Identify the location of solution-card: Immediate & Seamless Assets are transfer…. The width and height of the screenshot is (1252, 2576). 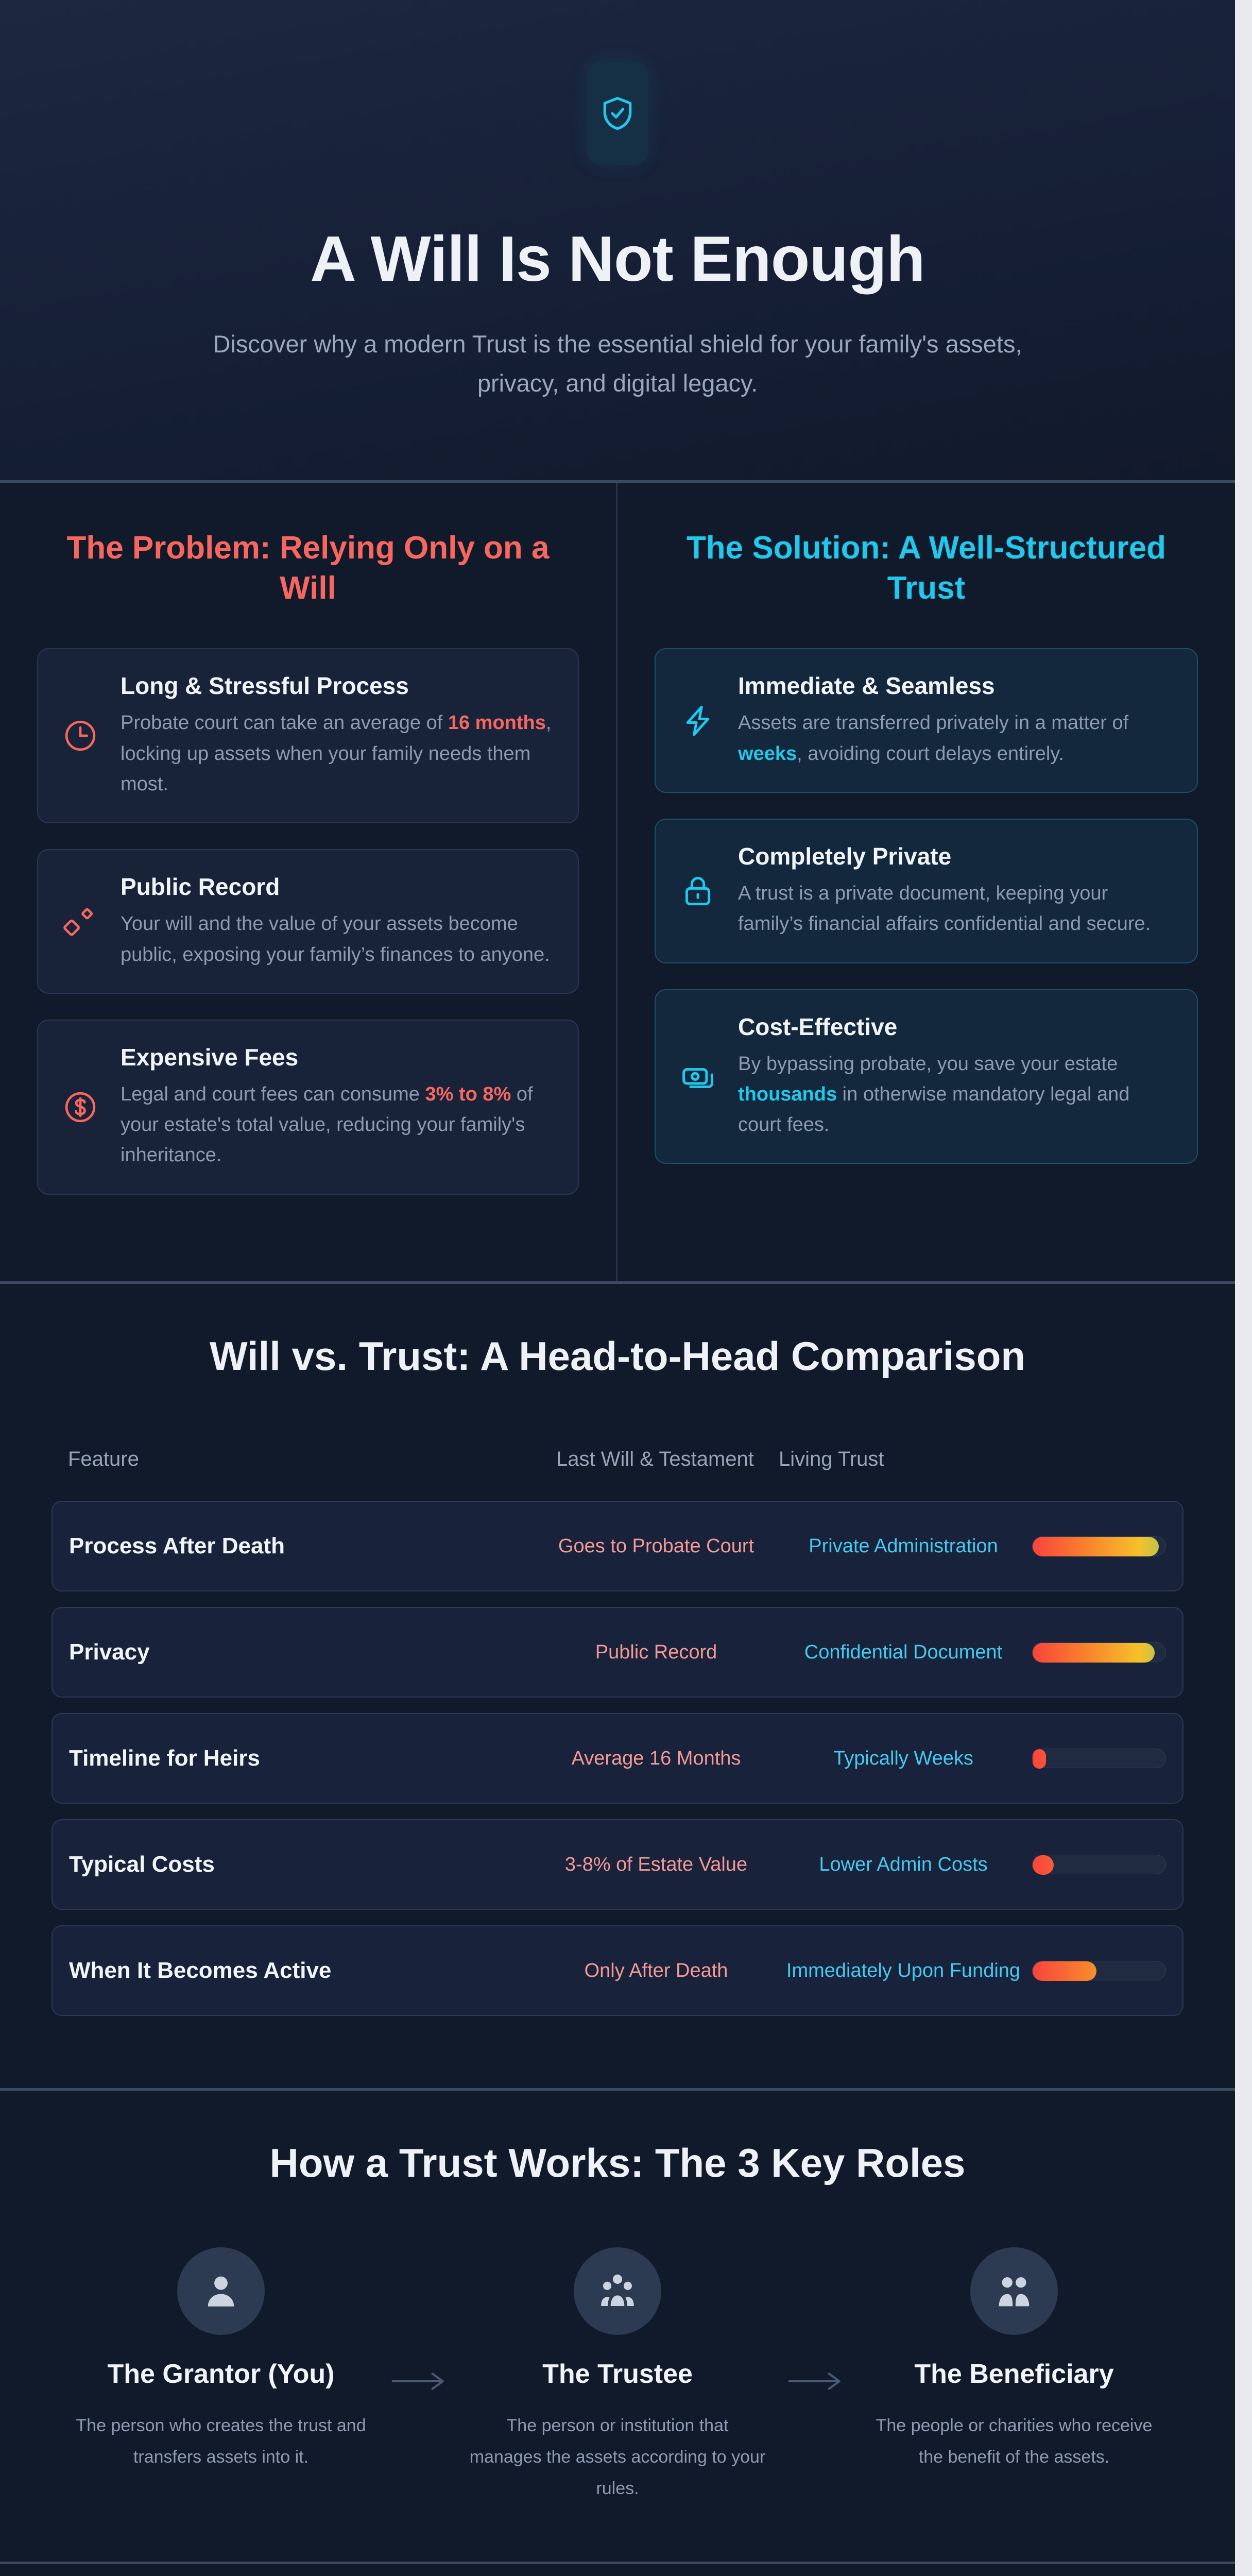
(927, 720).